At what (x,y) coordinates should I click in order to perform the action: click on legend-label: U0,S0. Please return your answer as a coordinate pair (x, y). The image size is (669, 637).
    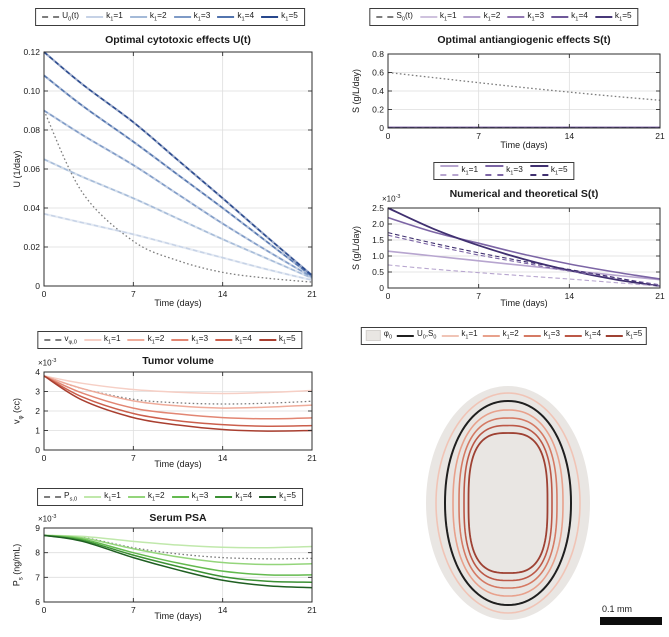
    Looking at the image, I should click on (427, 335).